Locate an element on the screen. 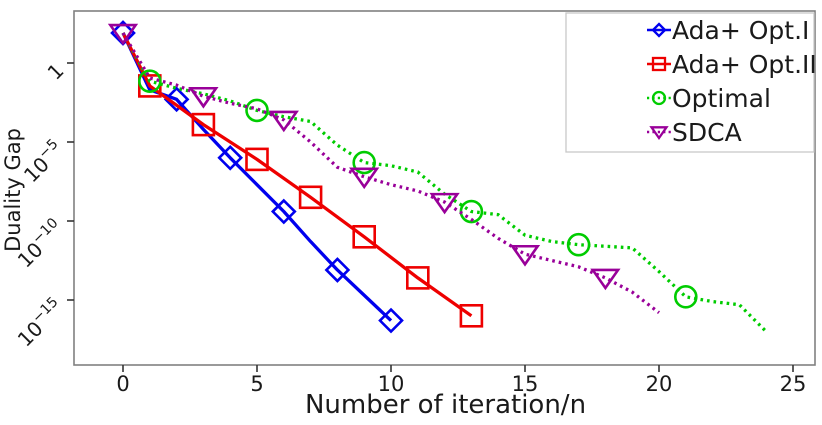 The height and width of the screenshot is (425, 822). y-tick-label: 10−15 is located at coordinates (39, 322).